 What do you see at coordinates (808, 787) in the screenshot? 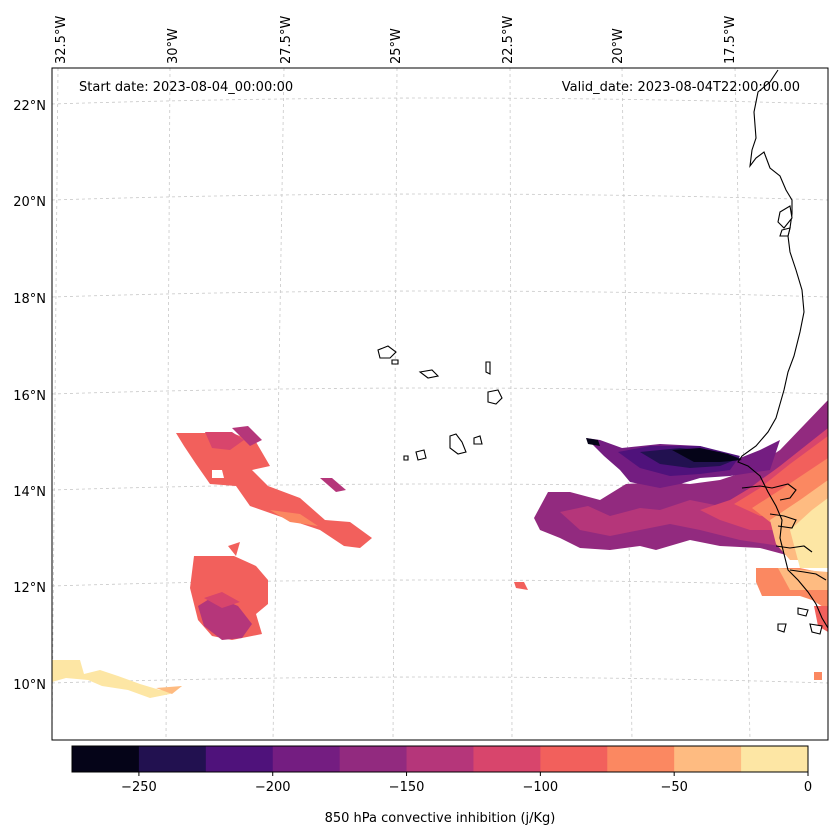
I see `colorbar-tick-label: 0` at bounding box center [808, 787].